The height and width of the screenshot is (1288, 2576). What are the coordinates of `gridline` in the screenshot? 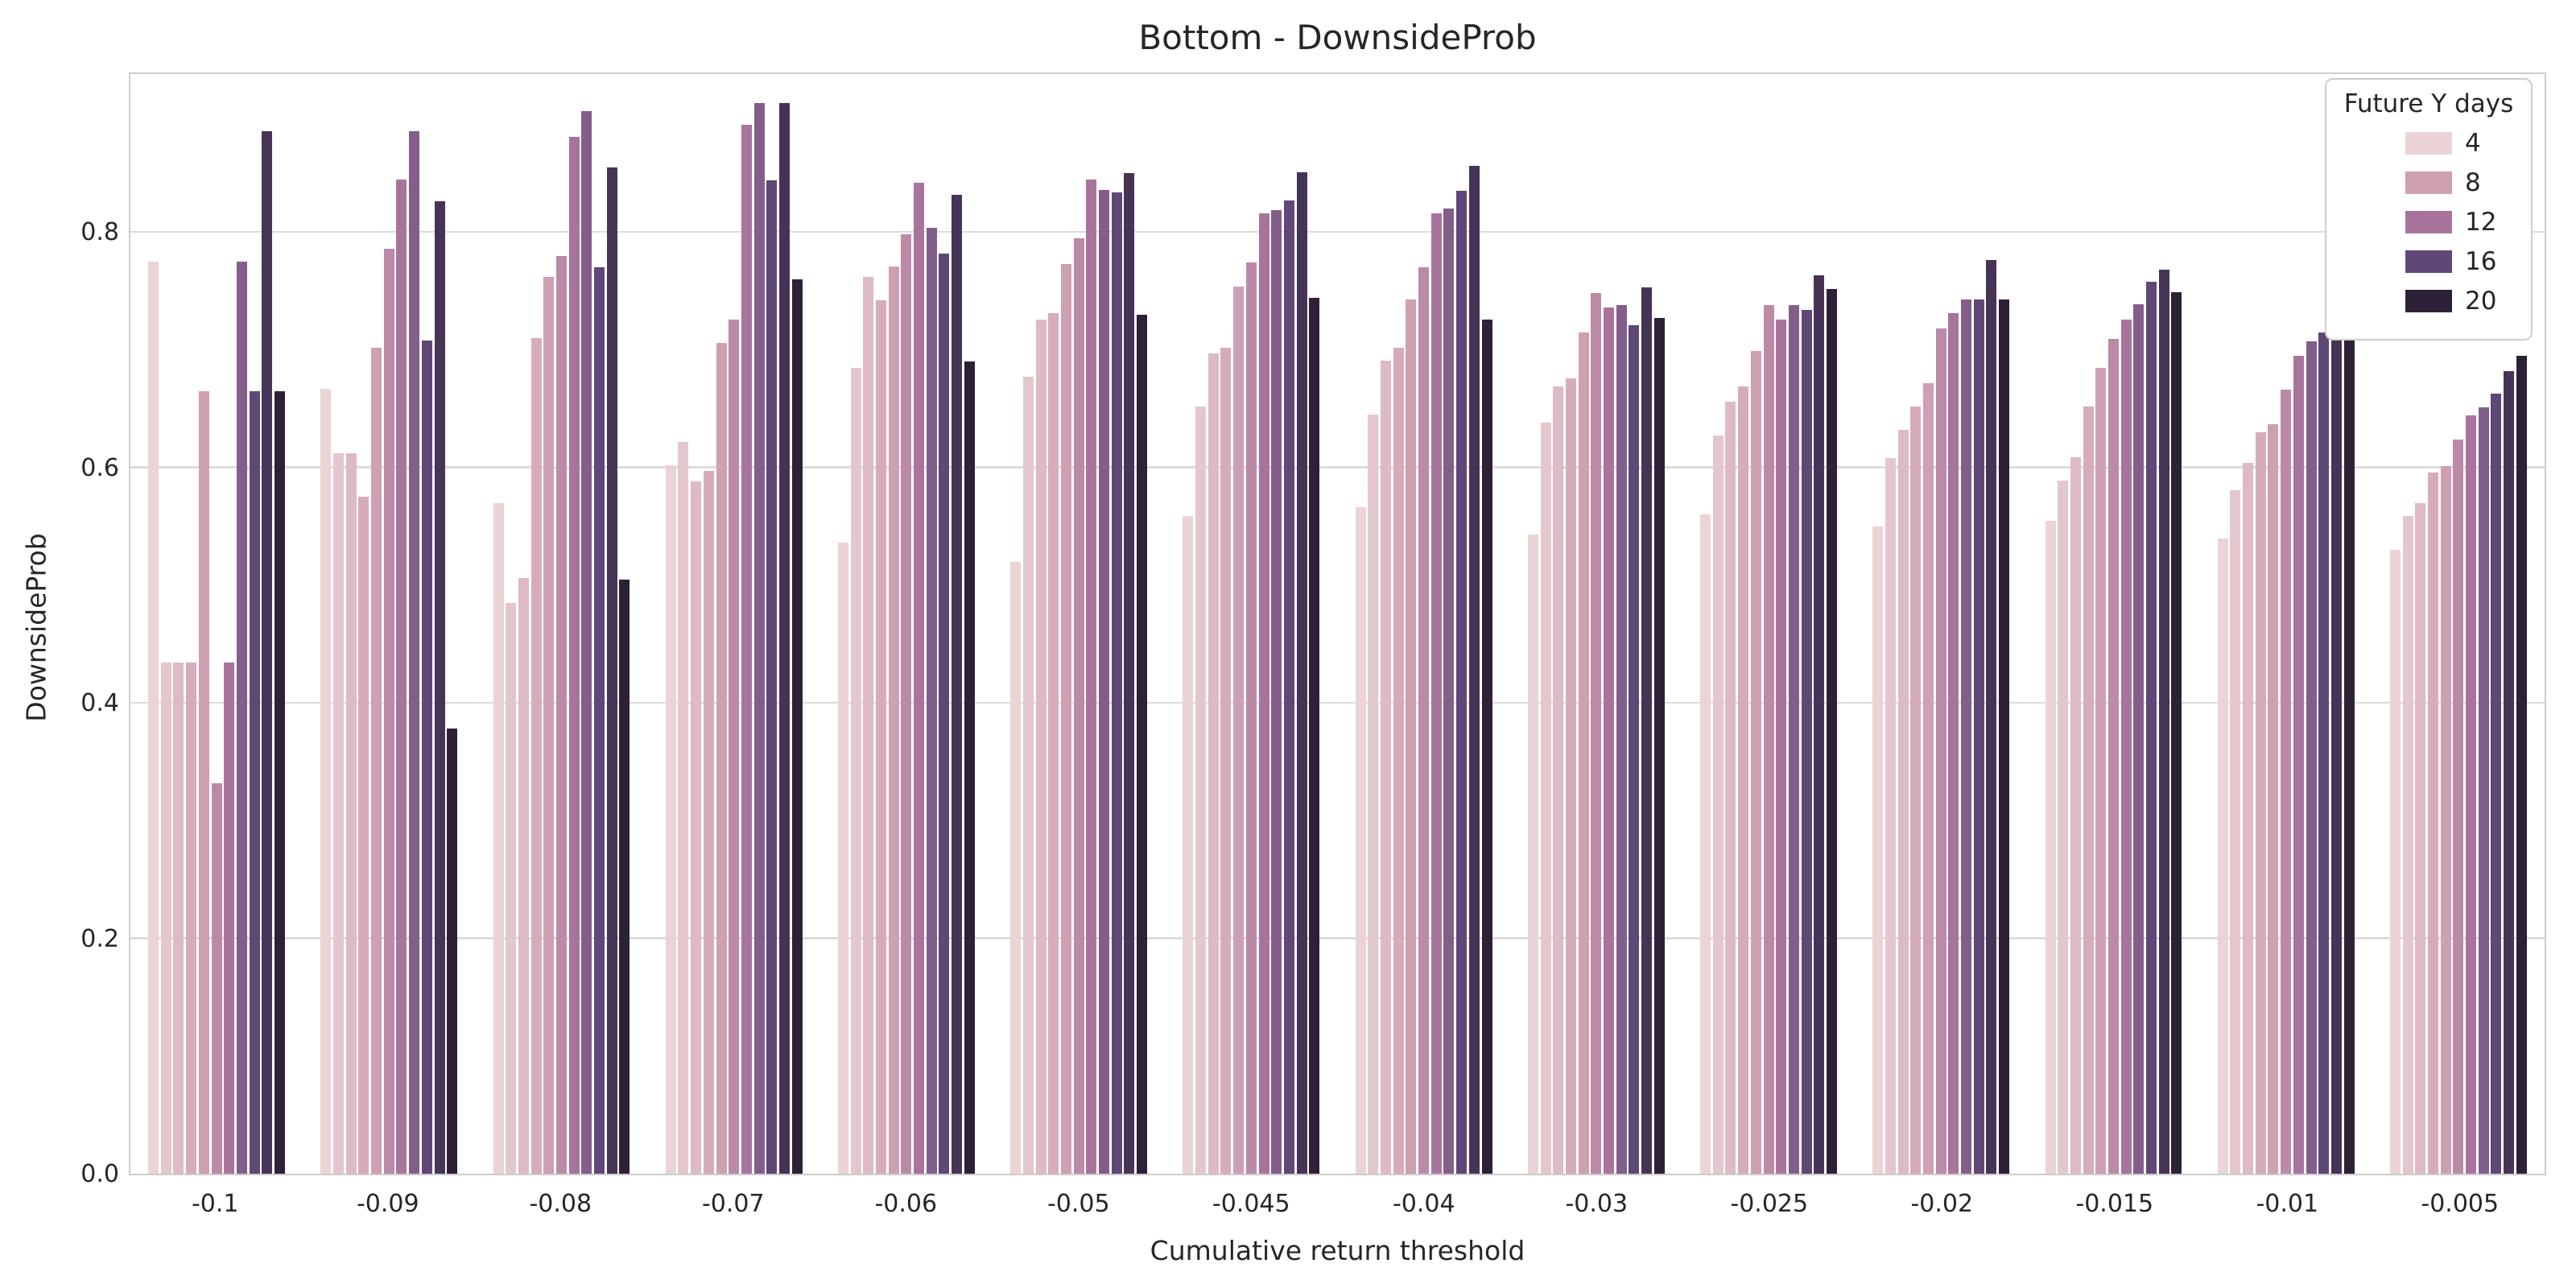 It's located at (1337, 231).